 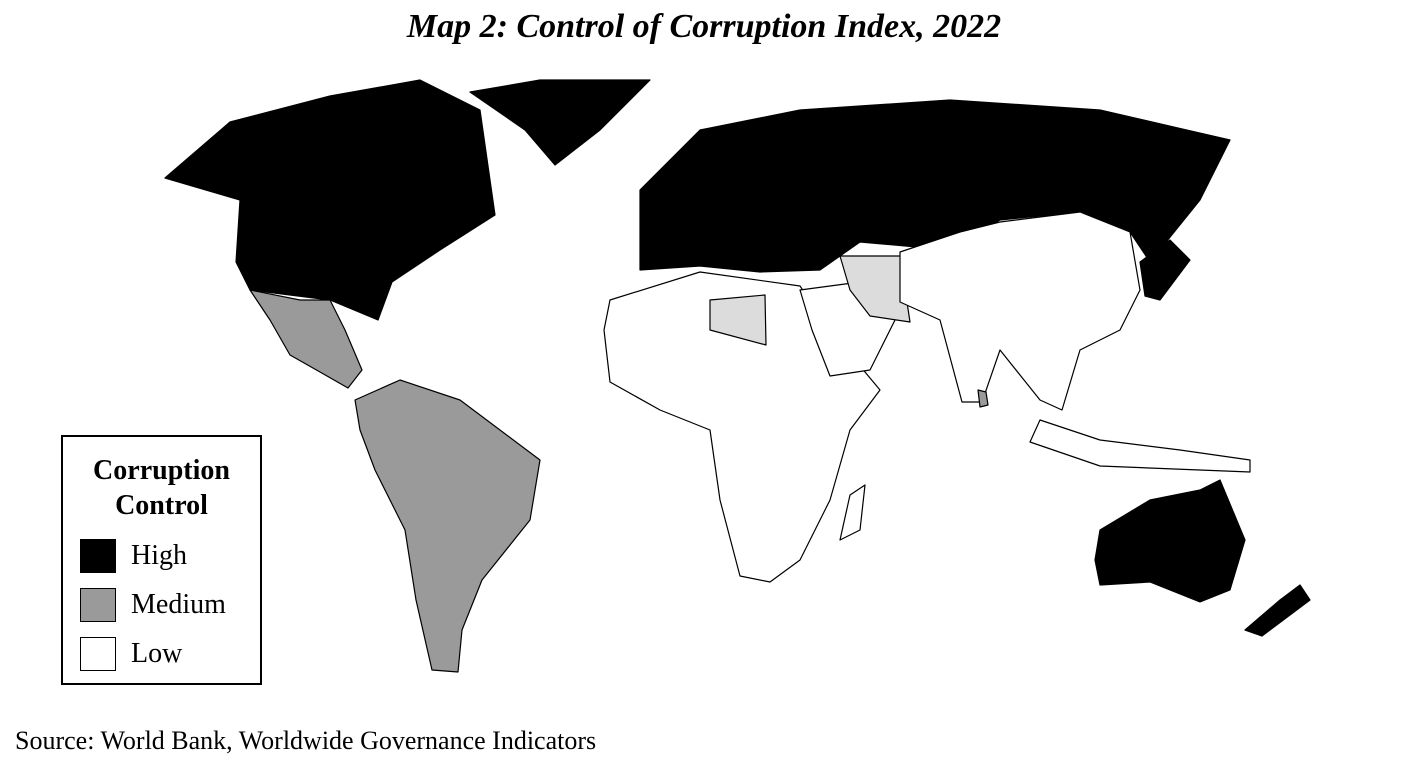 What do you see at coordinates (330, 200) in the screenshot?
I see `north-america` at bounding box center [330, 200].